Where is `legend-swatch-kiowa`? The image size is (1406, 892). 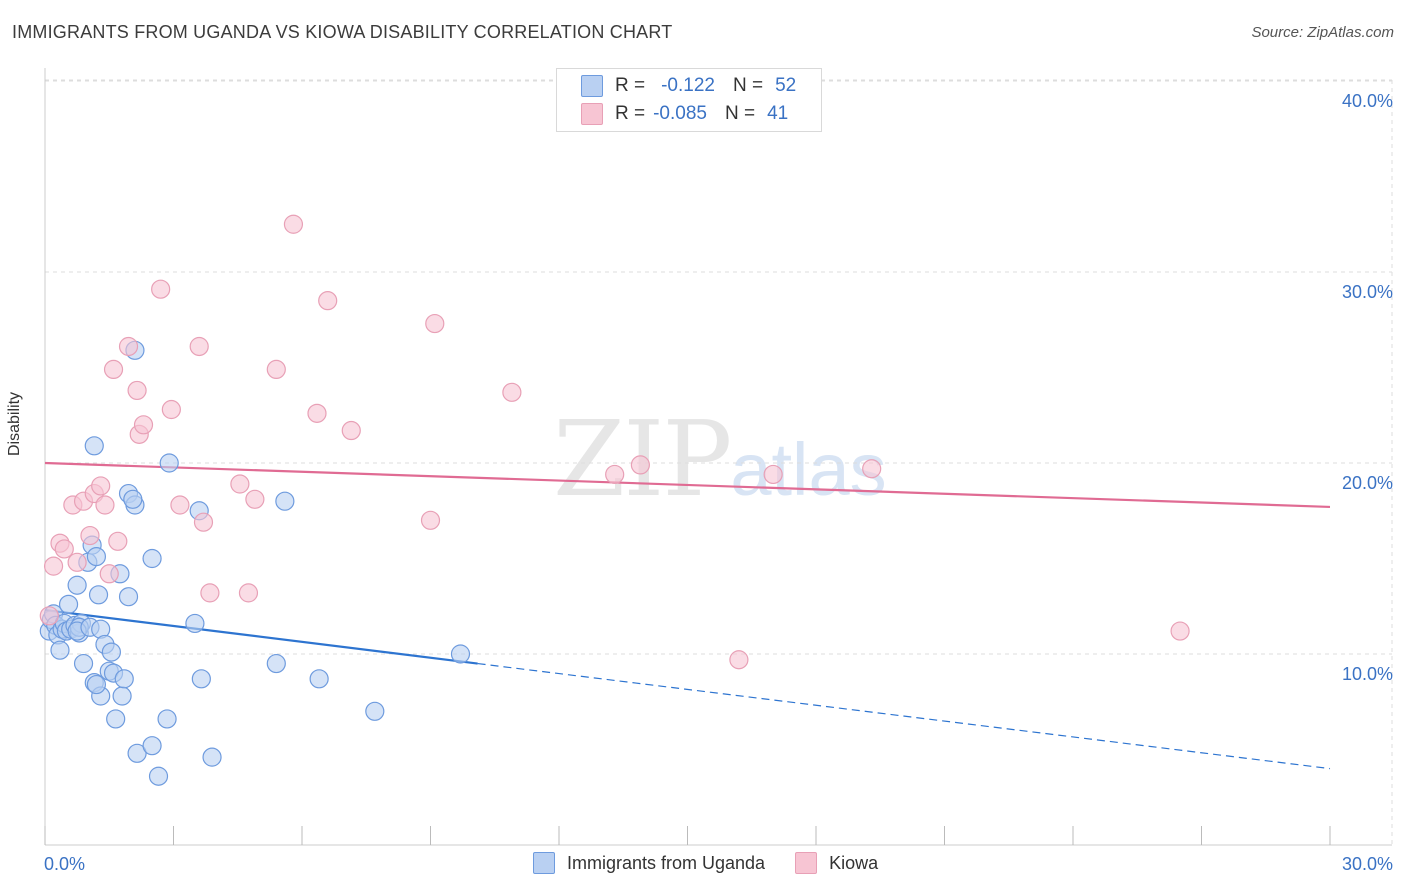
legend-swatch-kiowa is located at coordinates (806, 863).